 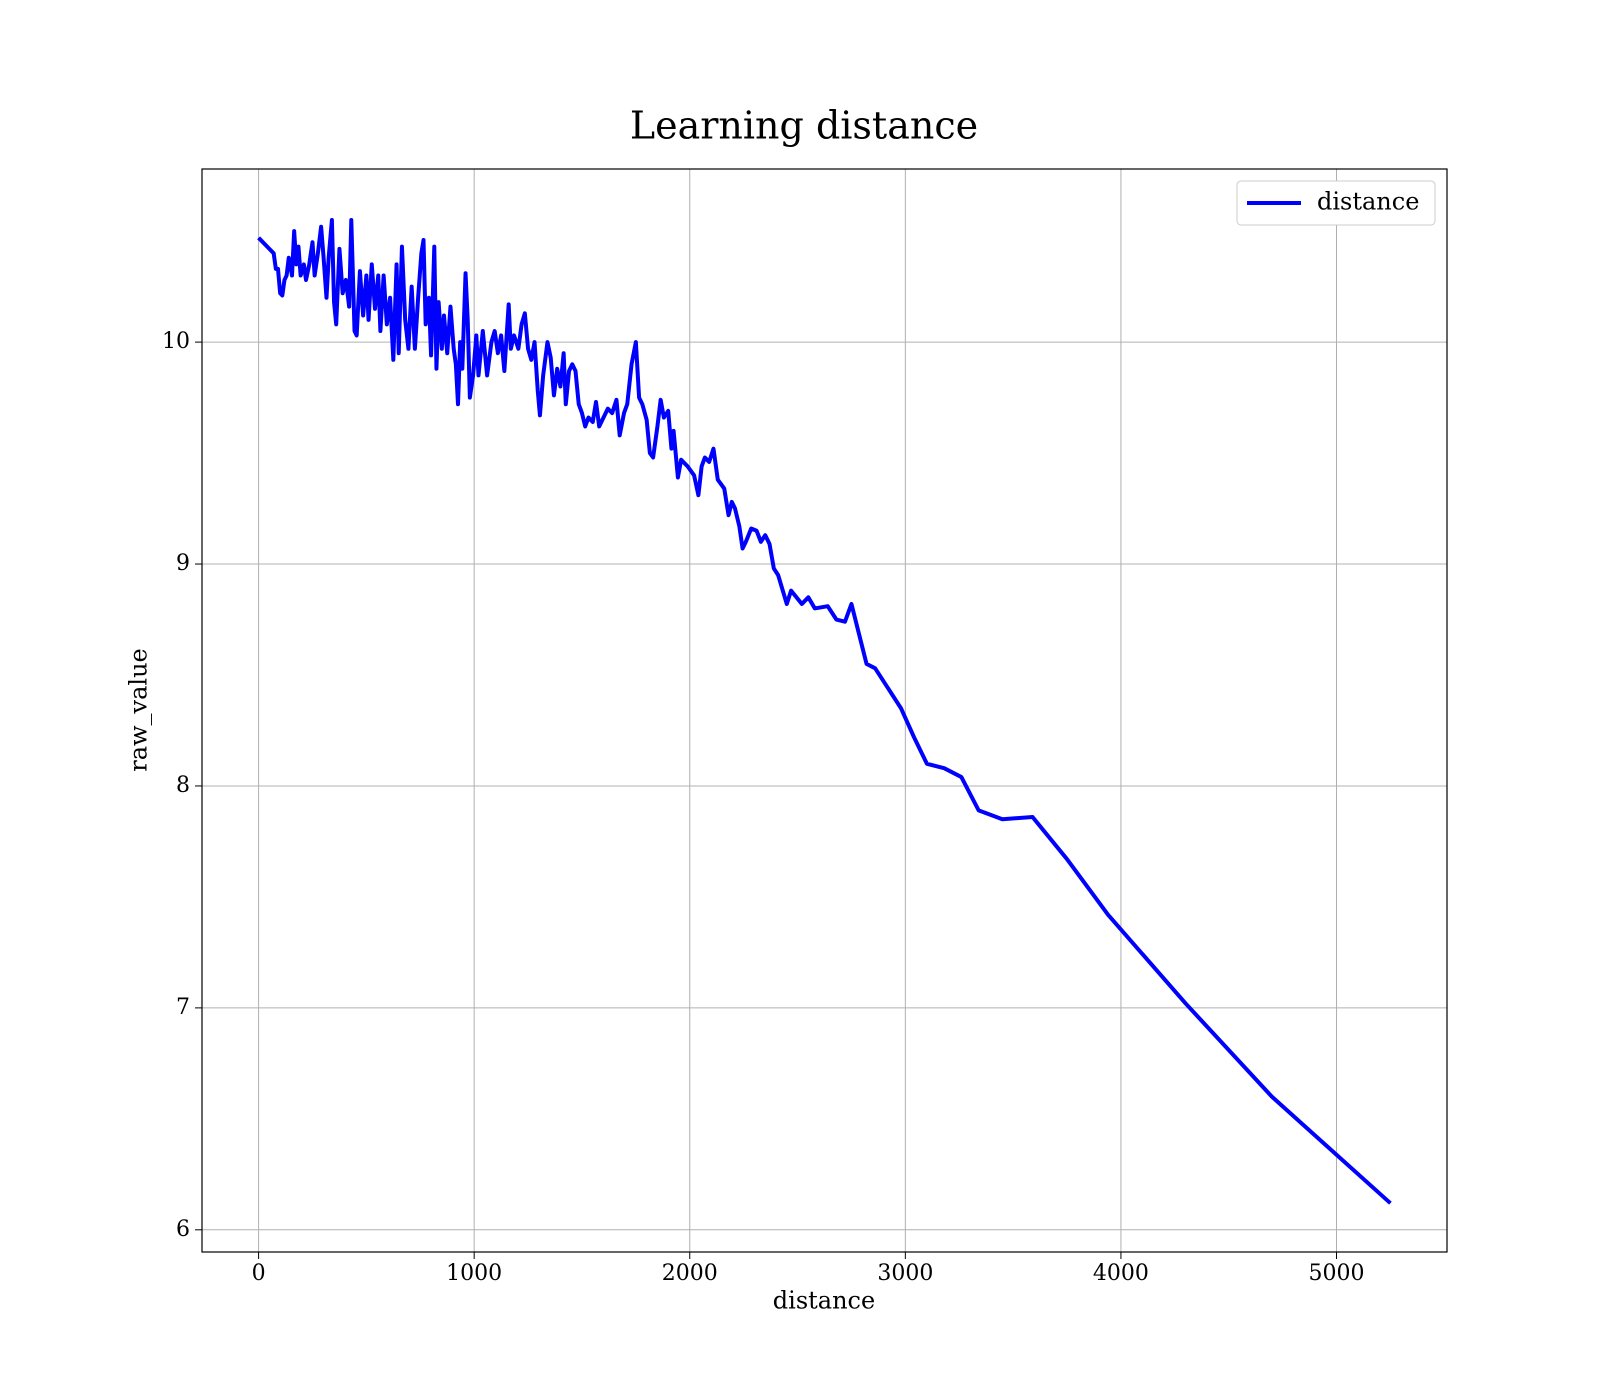 What do you see at coordinates (259, 1273) in the screenshot?
I see `x-tick-label: 0` at bounding box center [259, 1273].